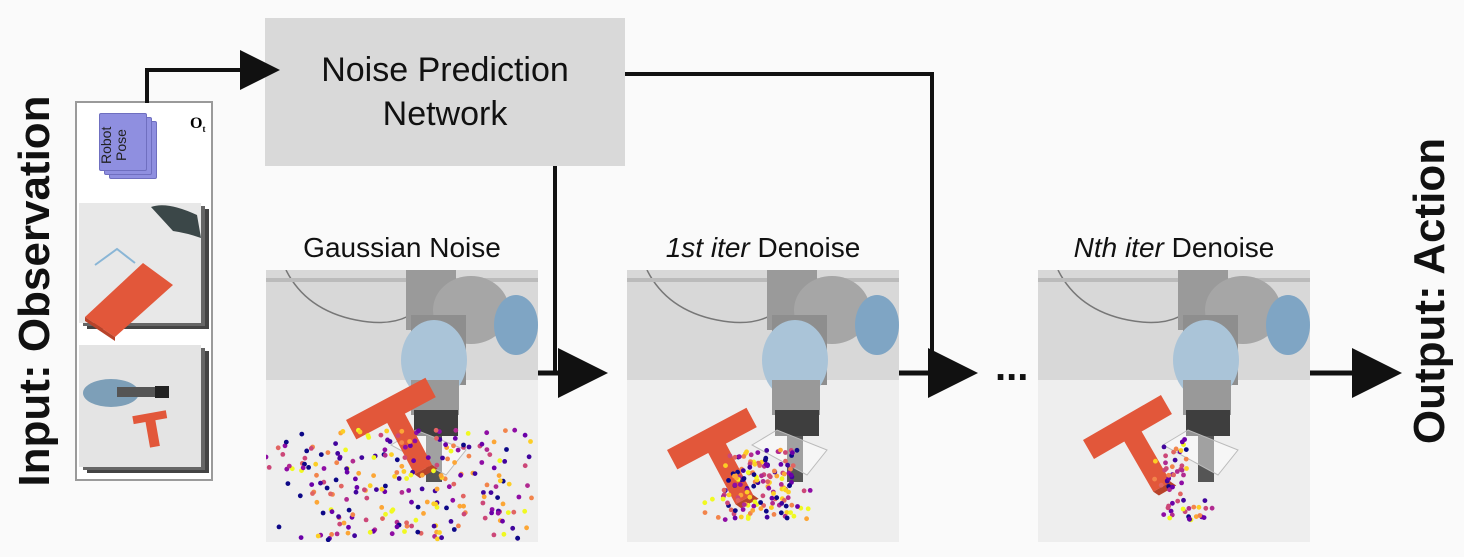 Image resolution: width=1464 pixels, height=557 pixels. What do you see at coordinates (402, 247) in the screenshot?
I see `caption-gaussian-noise: Gaussian Noise` at bounding box center [402, 247].